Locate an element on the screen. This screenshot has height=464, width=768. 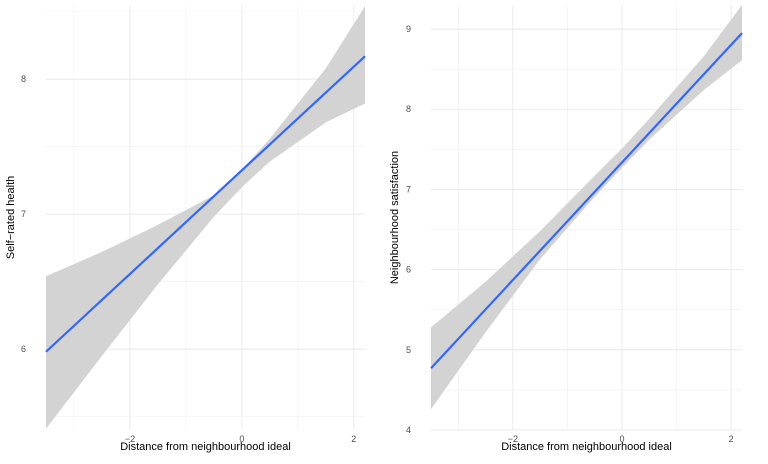
y-tick-labels: 6 7 8 is located at coordinates (23, 214).